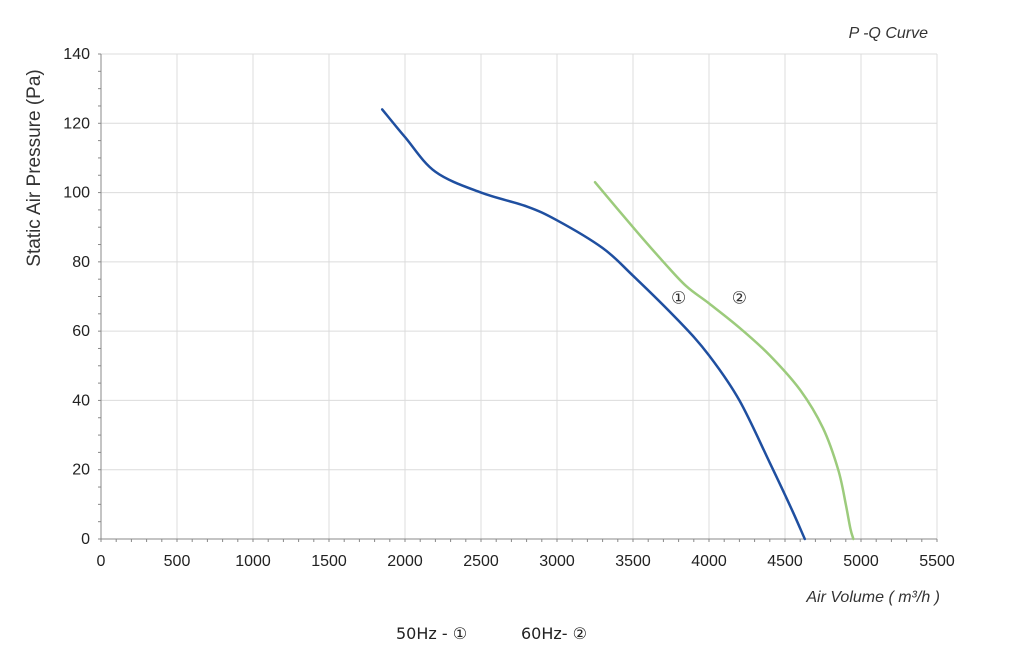 The width and height of the screenshot is (1024, 666). I want to click on legend: 50Hz - ① 60Hz- ②, so click(512, 635).